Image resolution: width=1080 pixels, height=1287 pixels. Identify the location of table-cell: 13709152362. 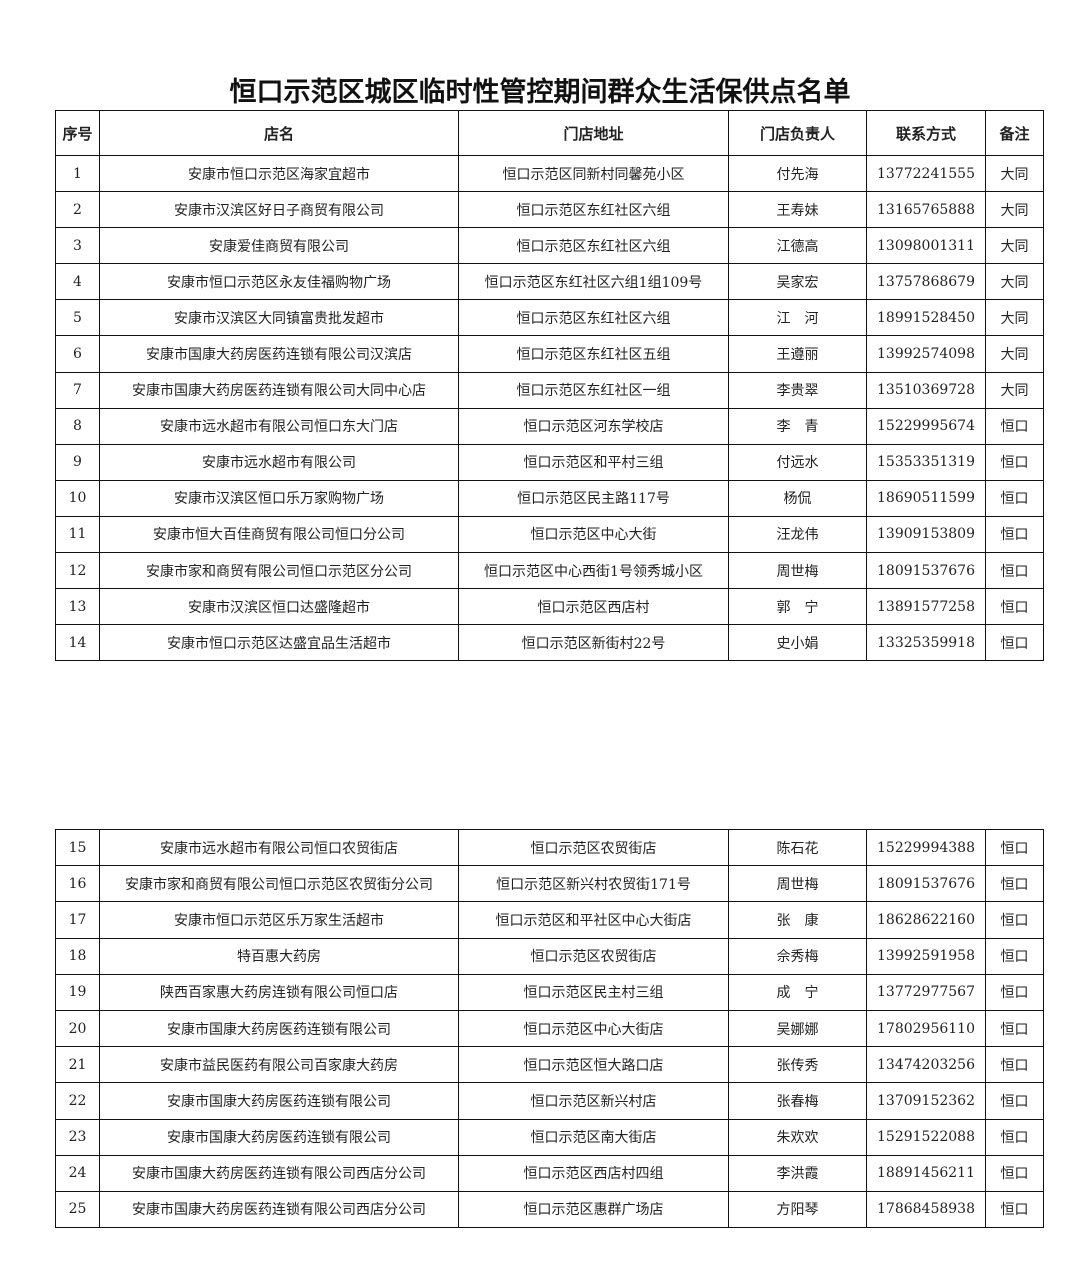
(926, 1101).